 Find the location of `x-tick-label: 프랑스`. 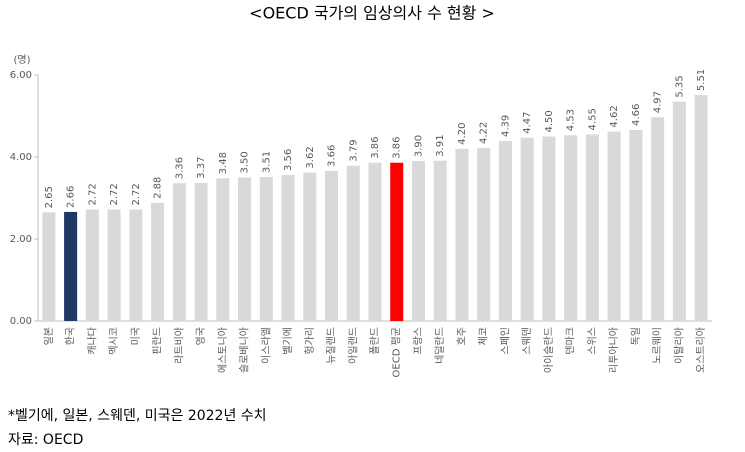

x-tick-label: 프랑스 is located at coordinates (418, 341).